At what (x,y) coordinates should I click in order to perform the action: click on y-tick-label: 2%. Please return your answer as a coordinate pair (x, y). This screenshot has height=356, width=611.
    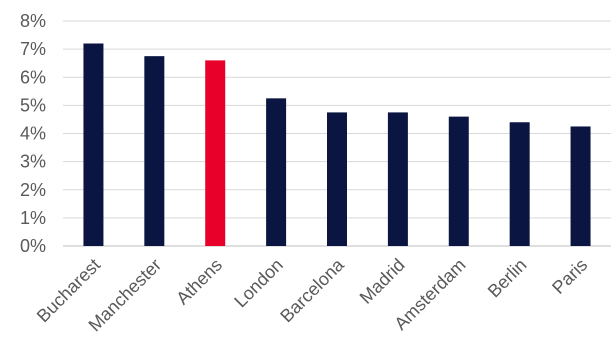
    Looking at the image, I should click on (33, 190).